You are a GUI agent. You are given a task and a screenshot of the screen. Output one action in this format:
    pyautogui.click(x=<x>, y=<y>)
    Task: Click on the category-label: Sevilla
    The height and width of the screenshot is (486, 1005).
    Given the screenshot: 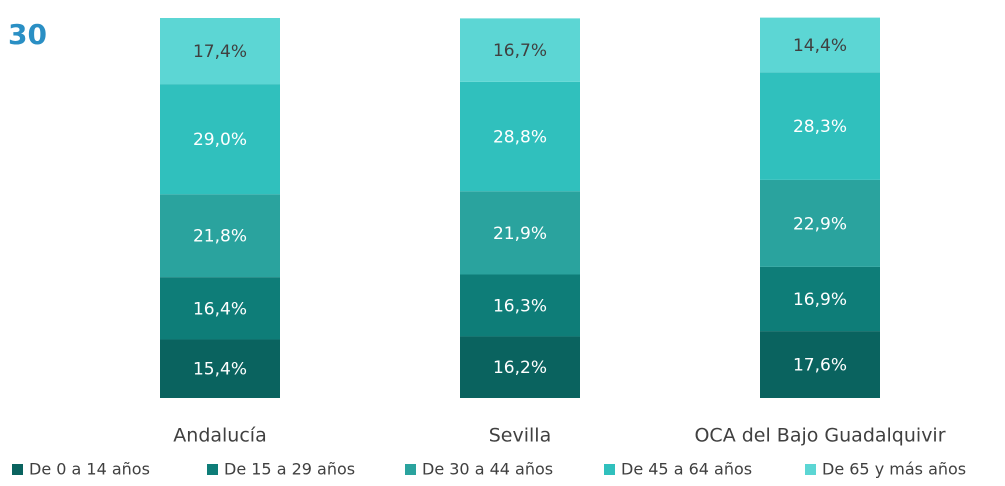 What is the action you would take?
    pyautogui.click(x=520, y=436)
    